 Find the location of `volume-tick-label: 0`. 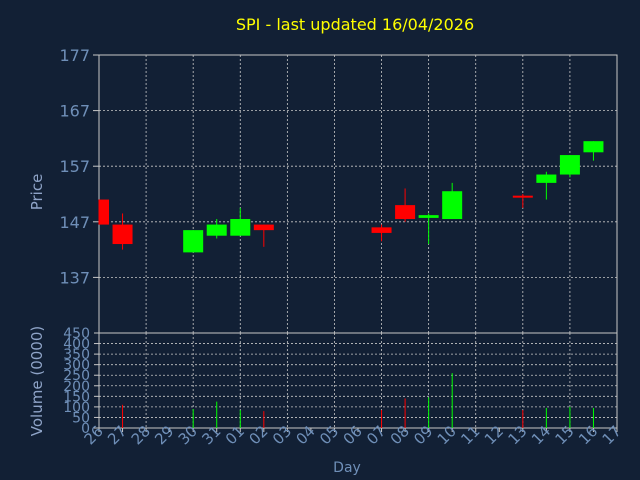

volume-tick-label: 0 is located at coordinates (85, 429).